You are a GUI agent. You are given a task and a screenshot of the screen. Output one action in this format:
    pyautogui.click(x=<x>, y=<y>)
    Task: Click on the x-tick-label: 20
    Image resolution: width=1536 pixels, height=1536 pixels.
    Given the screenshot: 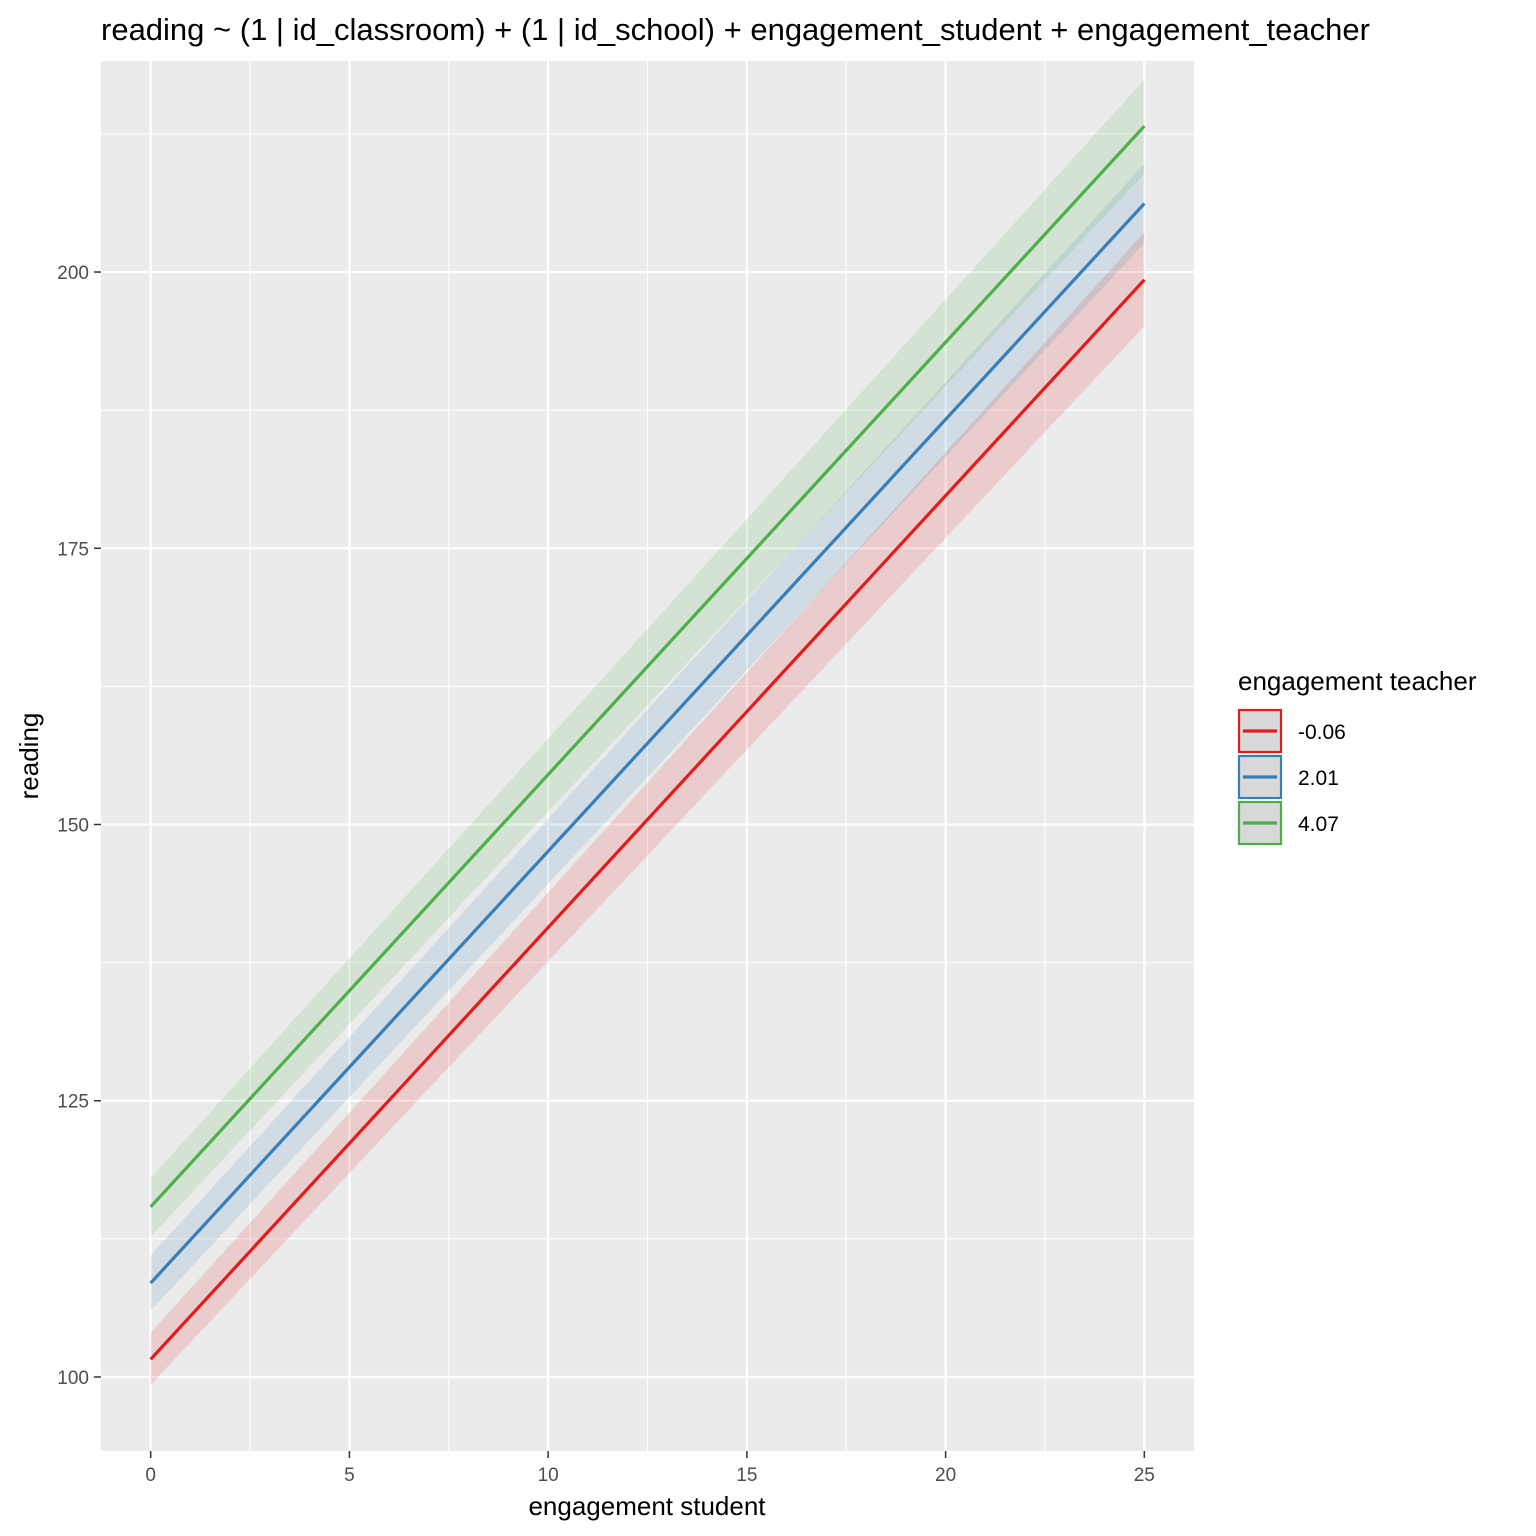 What is the action you would take?
    pyautogui.click(x=945, y=1475)
    